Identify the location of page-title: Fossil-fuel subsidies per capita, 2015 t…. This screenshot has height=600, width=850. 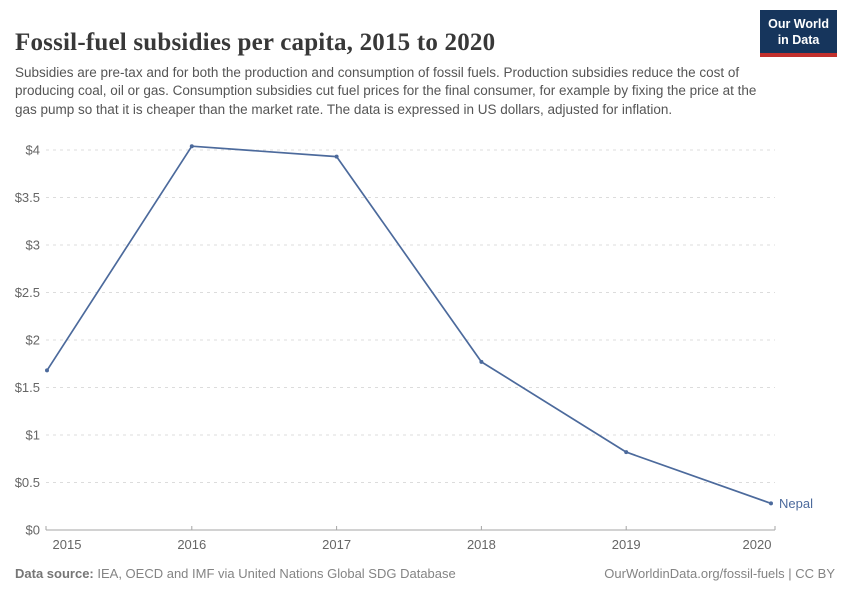
(255, 42).